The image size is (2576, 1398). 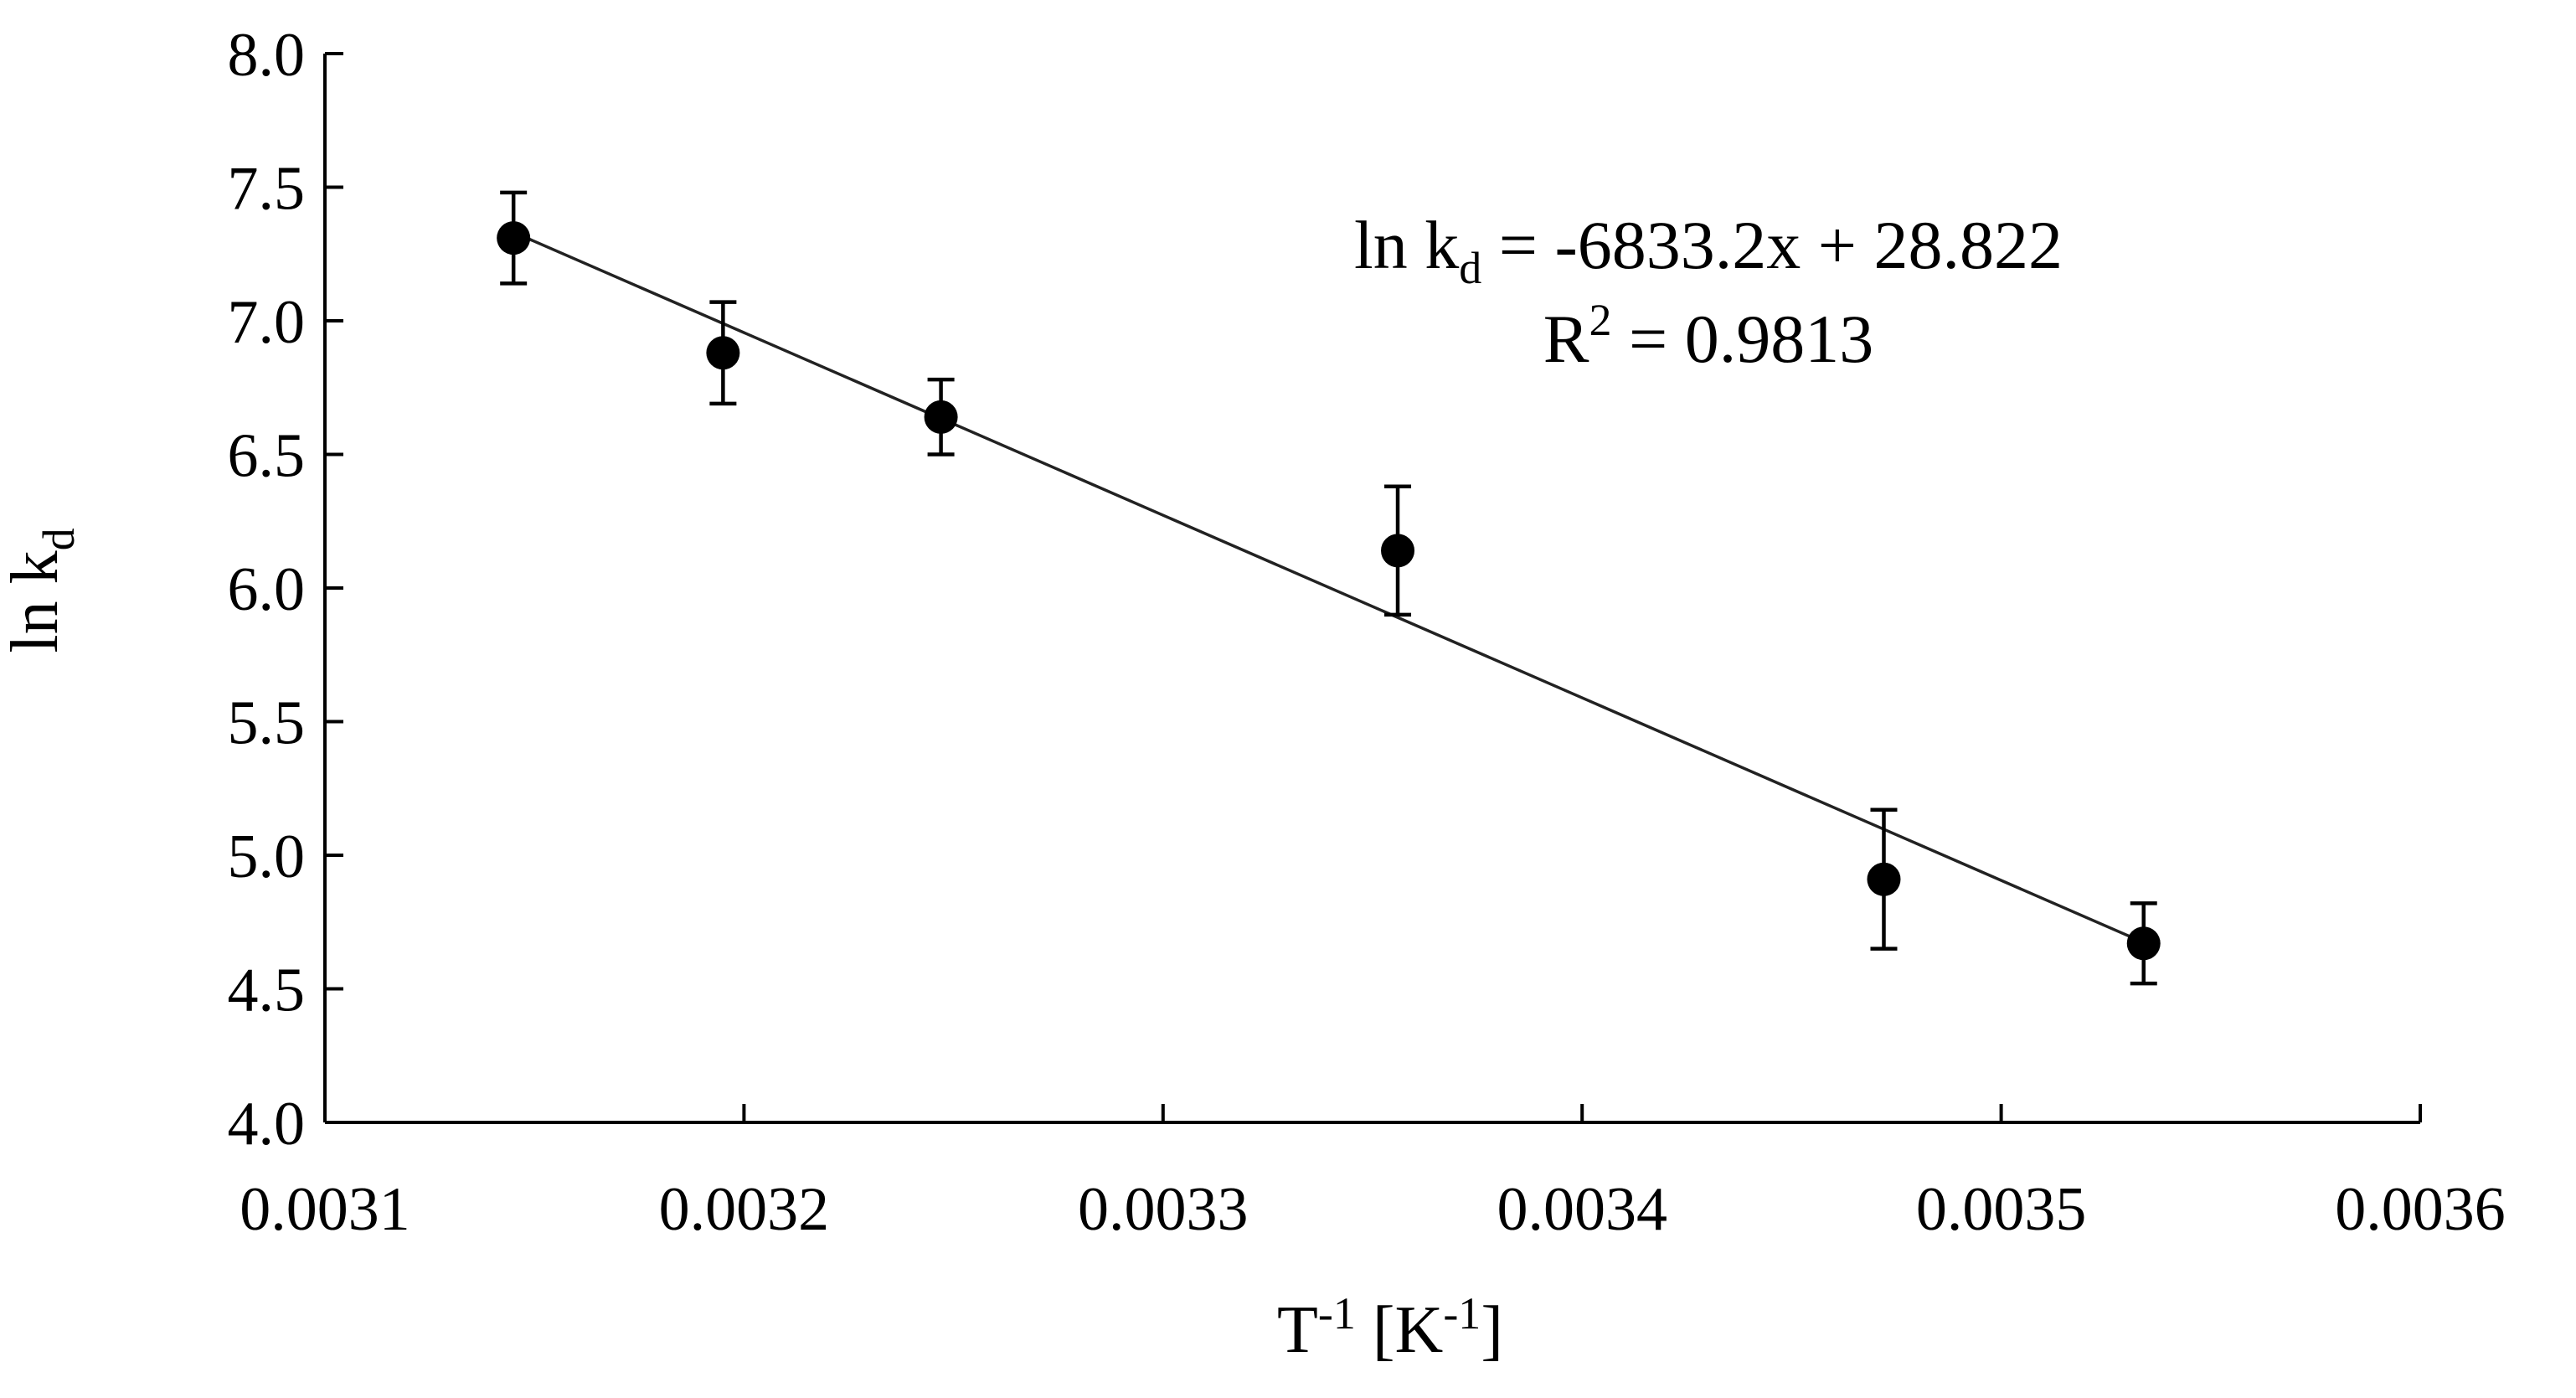 I want to click on y-tick-label: 5.0, so click(x=267, y=857).